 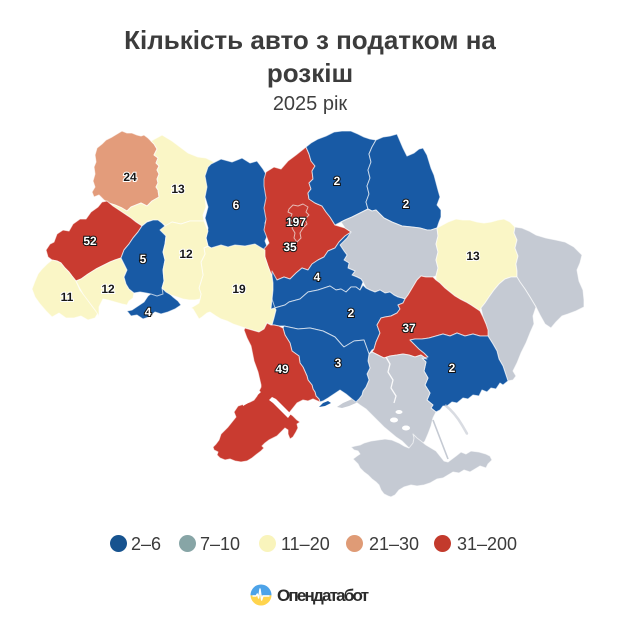 I want to click on svg-text: 37, so click(x=409, y=328).